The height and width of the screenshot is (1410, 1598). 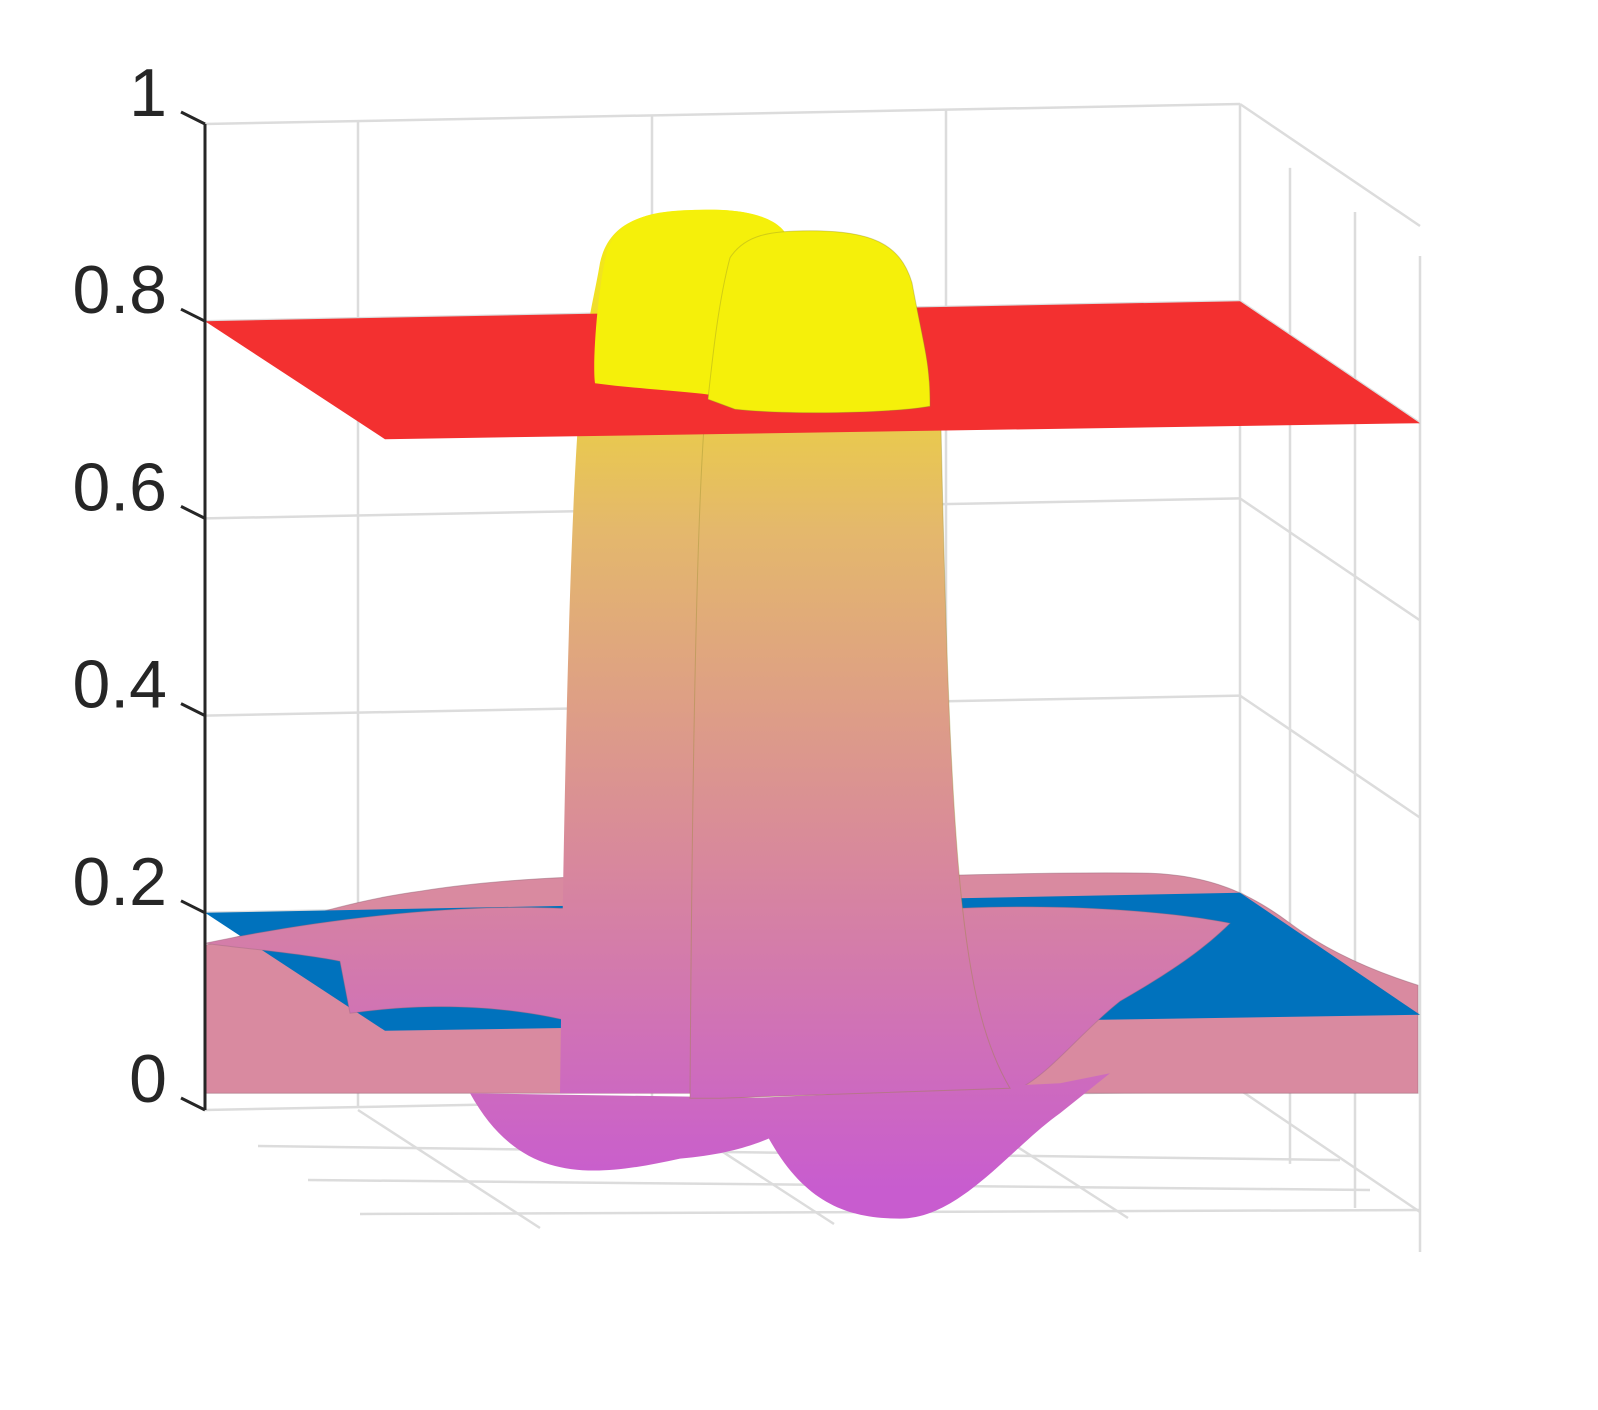 I want to click on z-tick-label: 0.8, so click(x=119, y=290).